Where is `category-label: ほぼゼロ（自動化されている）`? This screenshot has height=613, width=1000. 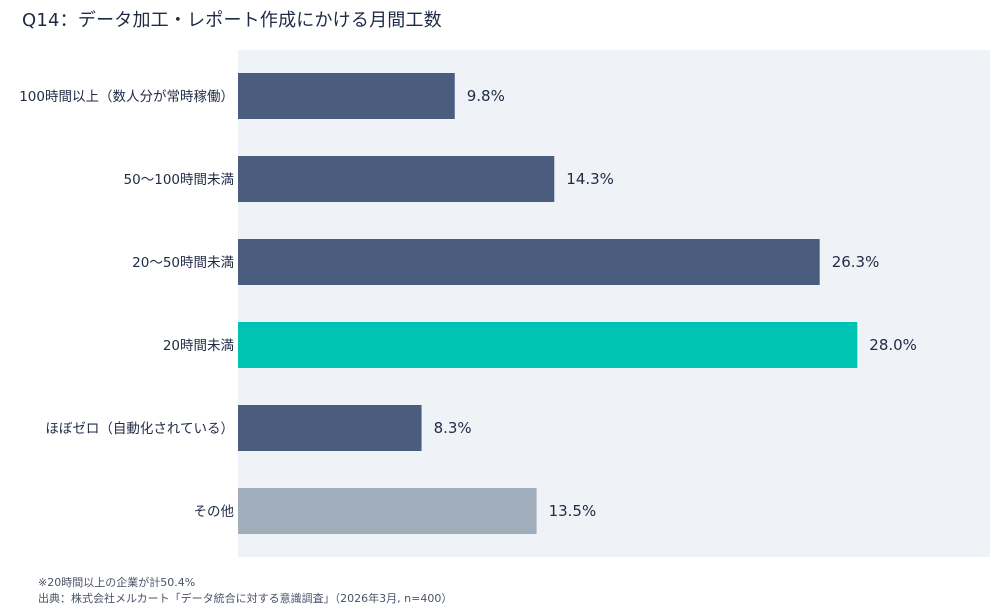
category-label: ほぼゼロ（自動化されている） is located at coordinates (139, 429).